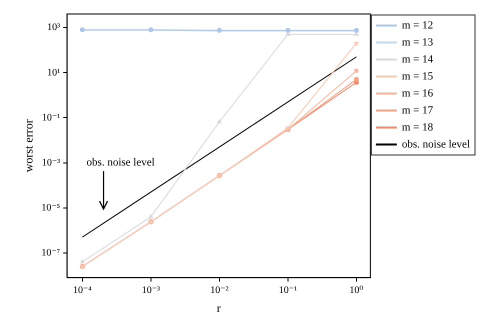 The width and height of the screenshot is (488, 324). Describe the element at coordinates (53, 28) in the screenshot. I see `y-tick-label: 10³` at that location.